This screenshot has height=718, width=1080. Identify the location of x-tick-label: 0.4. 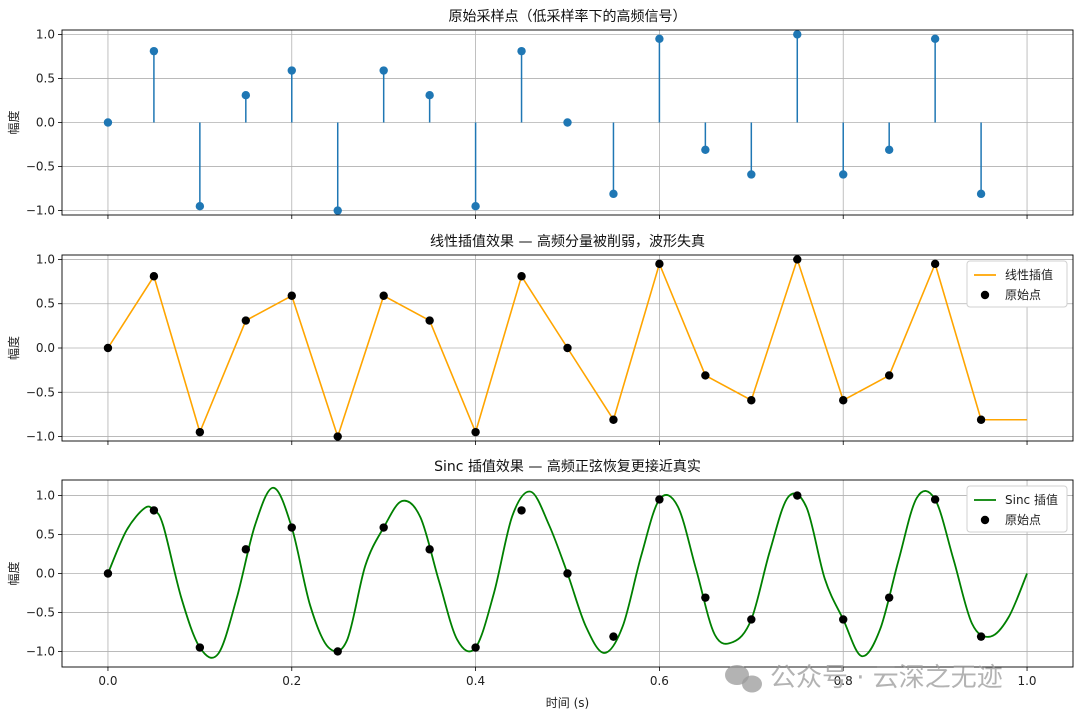
(475, 681).